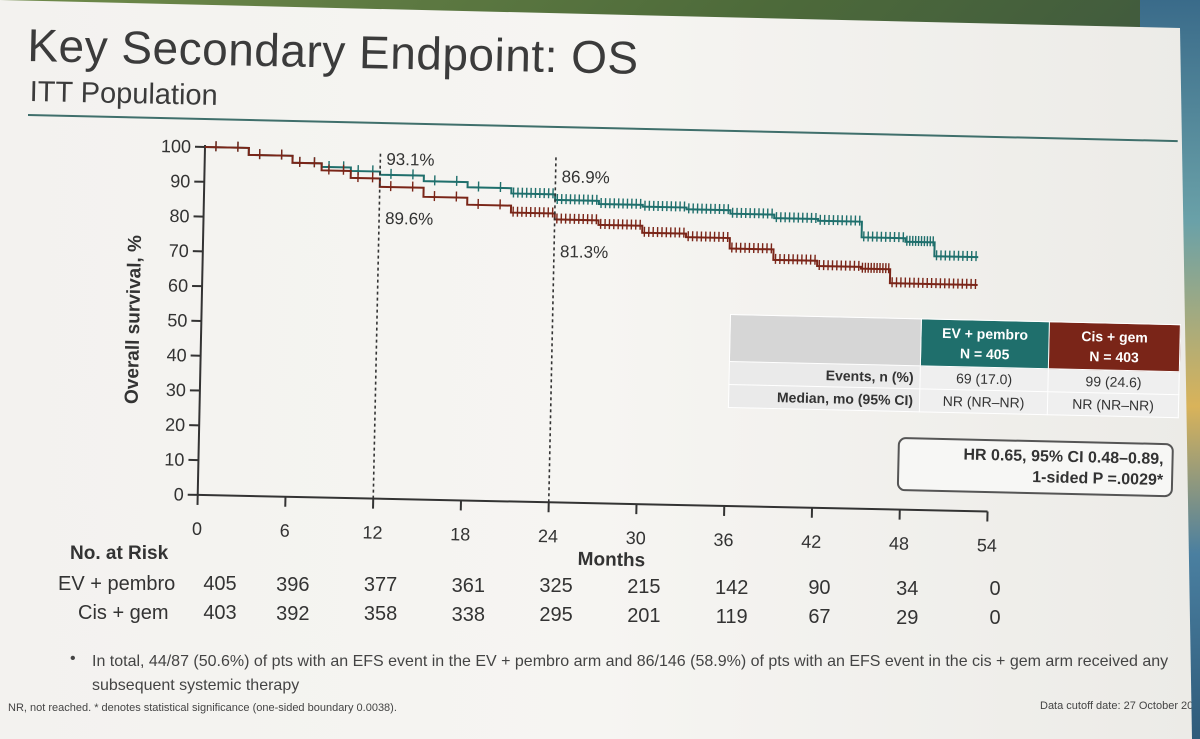 The image size is (1200, 739). Describe the element at coordinates (984, 378) in the screenshot. I see `summary-cell-ev: 69 (17.0)` at that location.